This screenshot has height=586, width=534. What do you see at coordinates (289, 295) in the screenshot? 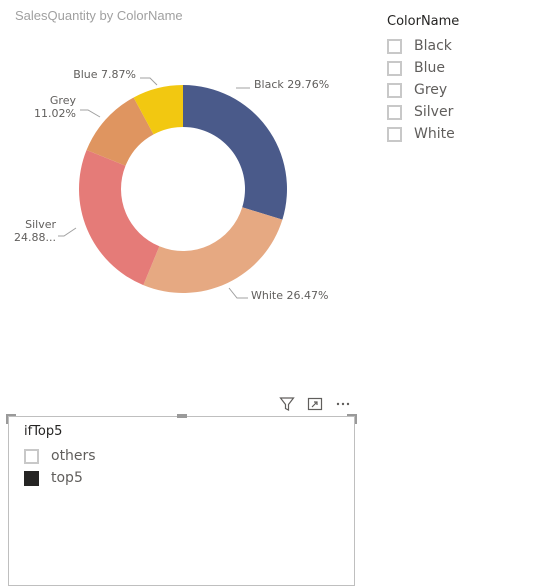
I see `data-label-white: White 26.47%` at bounding box center [289, 295].